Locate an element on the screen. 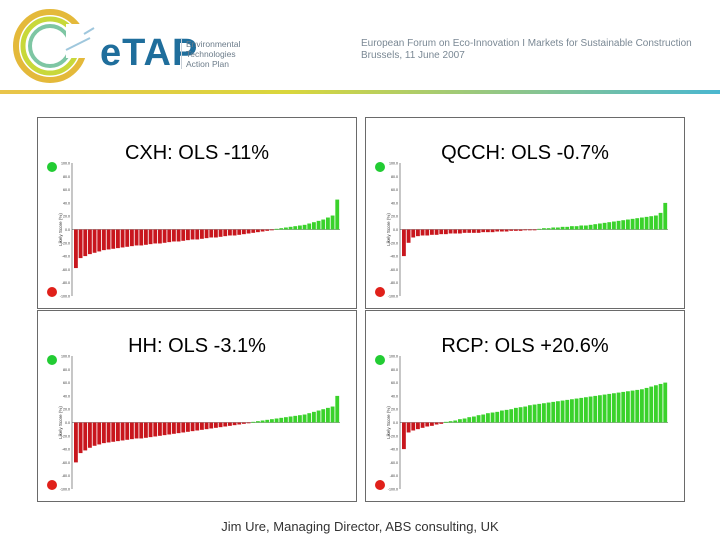  logo-subtitle-line: Environmental is located at coordinates (213, 44).